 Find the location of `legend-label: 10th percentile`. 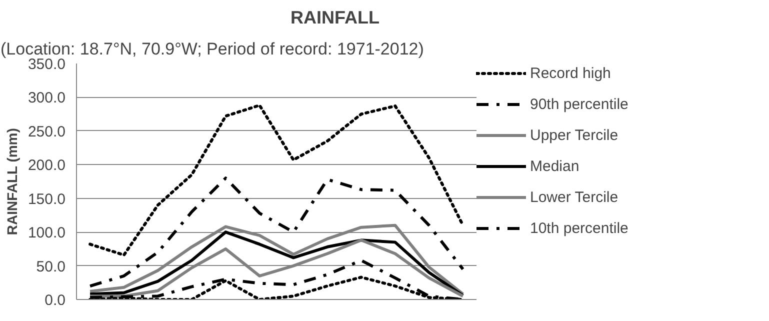

legend-label: 10th percentile is located at coordinates (579, 228).